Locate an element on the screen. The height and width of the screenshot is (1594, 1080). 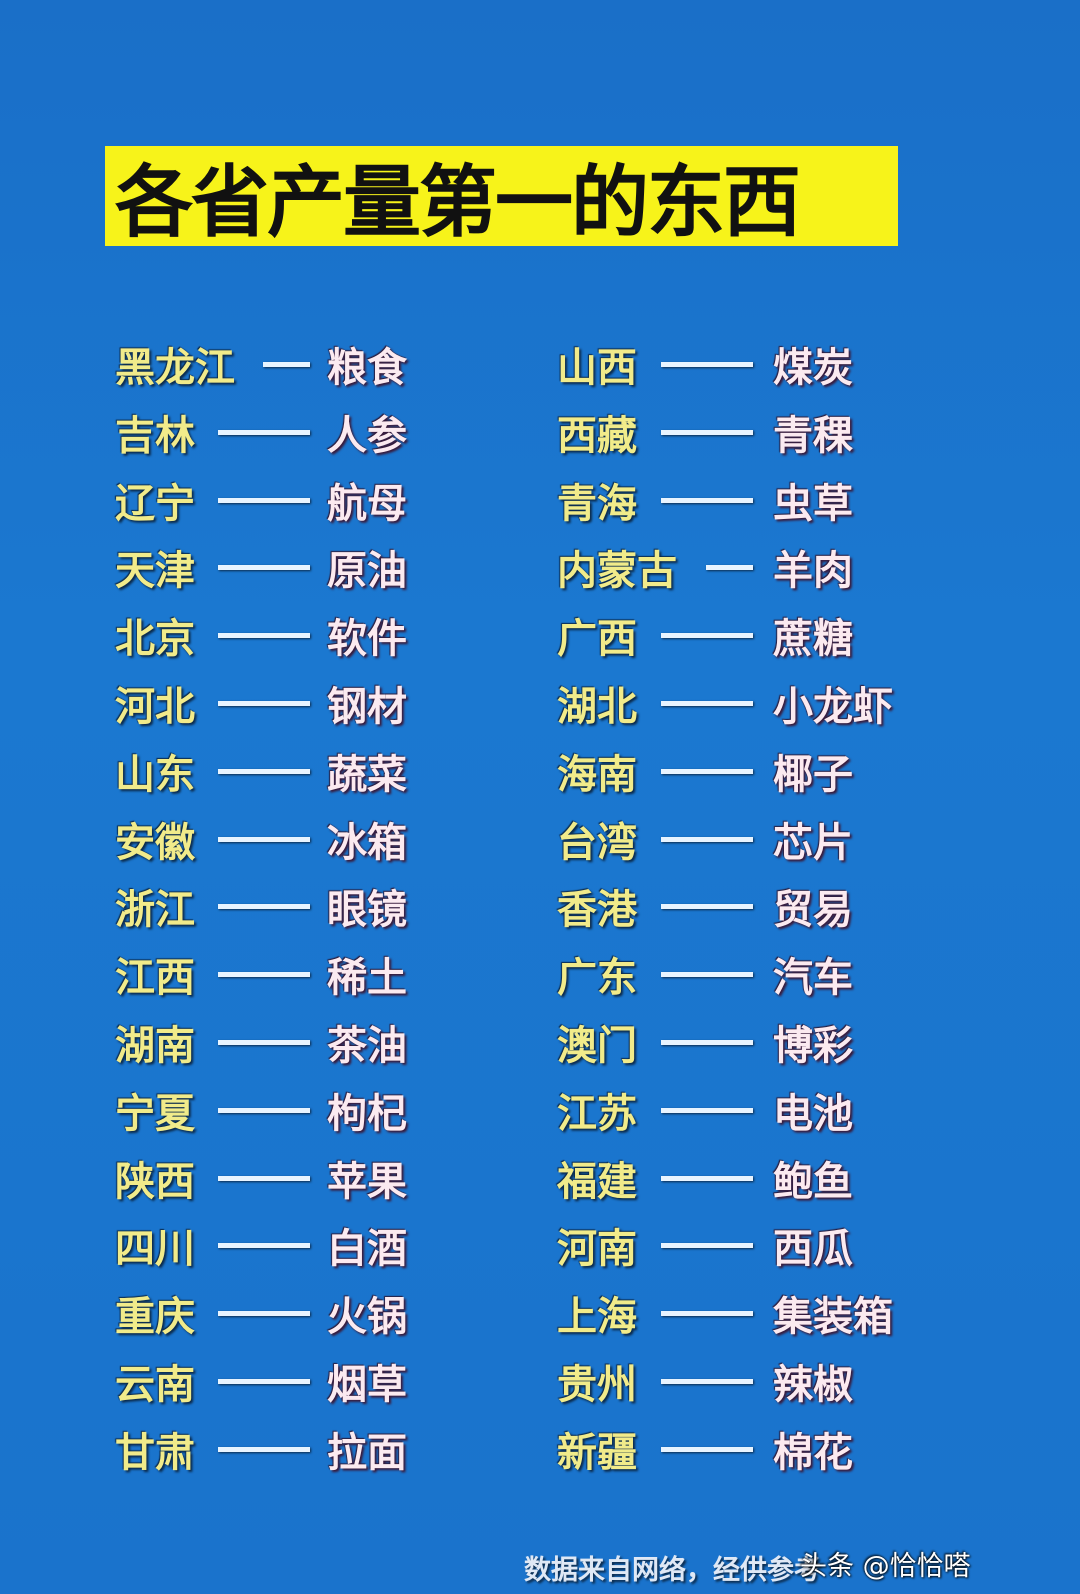
list-item: 河北 钢材 is located at coordinates (540, 703).